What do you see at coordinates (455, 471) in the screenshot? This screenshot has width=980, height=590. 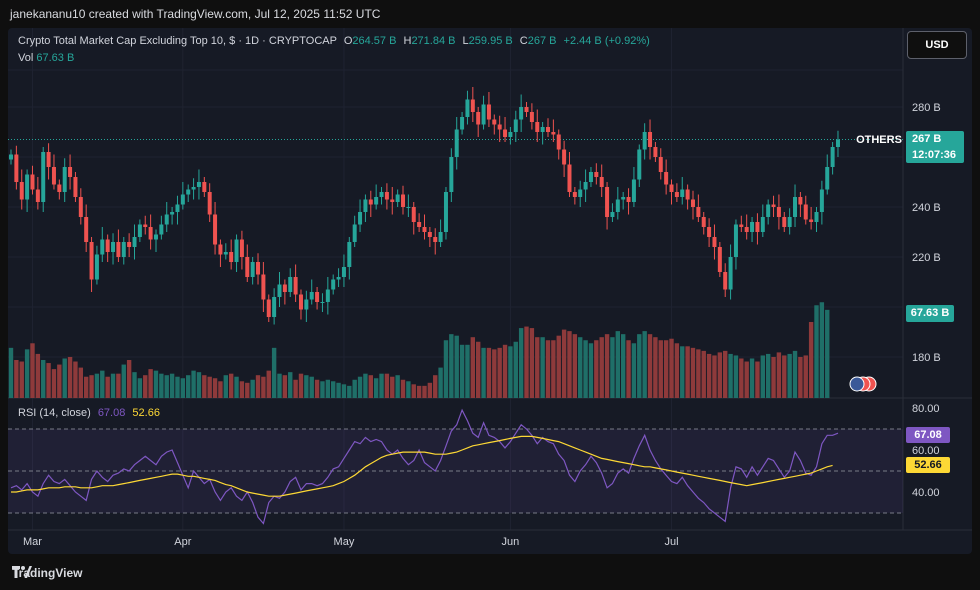 I see `rsi-band` at bounding box center [455, 471].